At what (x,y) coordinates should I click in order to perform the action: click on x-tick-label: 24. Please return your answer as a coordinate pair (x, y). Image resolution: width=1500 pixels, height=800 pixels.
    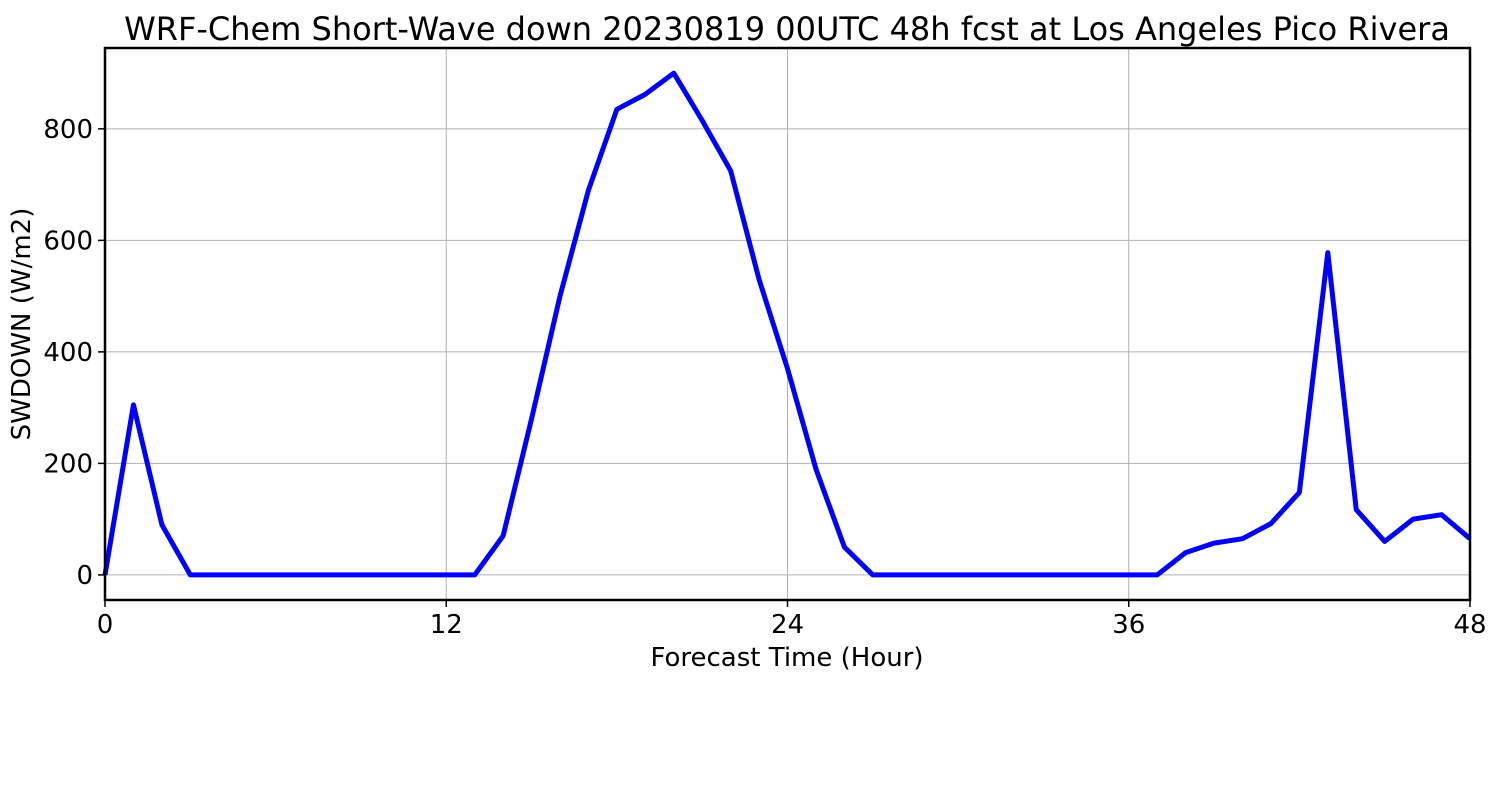
    Looking at the image, I should click on (787, 625).